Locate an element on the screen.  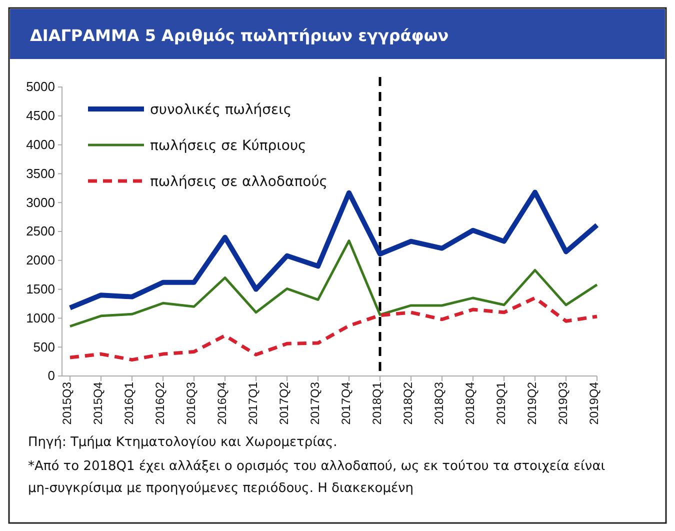
y-tick-label: 4500 is located at coordinates (40, 116).